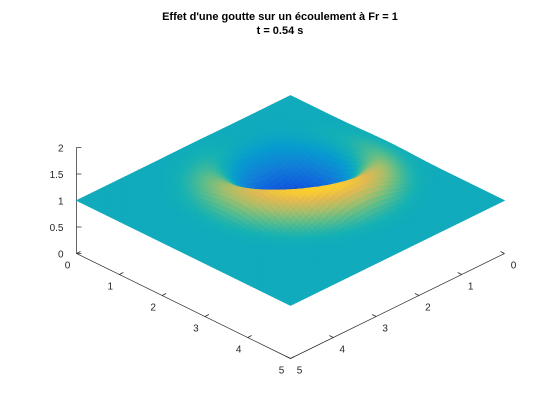 The image size is (560, 420). I want to click on x-tick-label: 3, so click(196, 329).